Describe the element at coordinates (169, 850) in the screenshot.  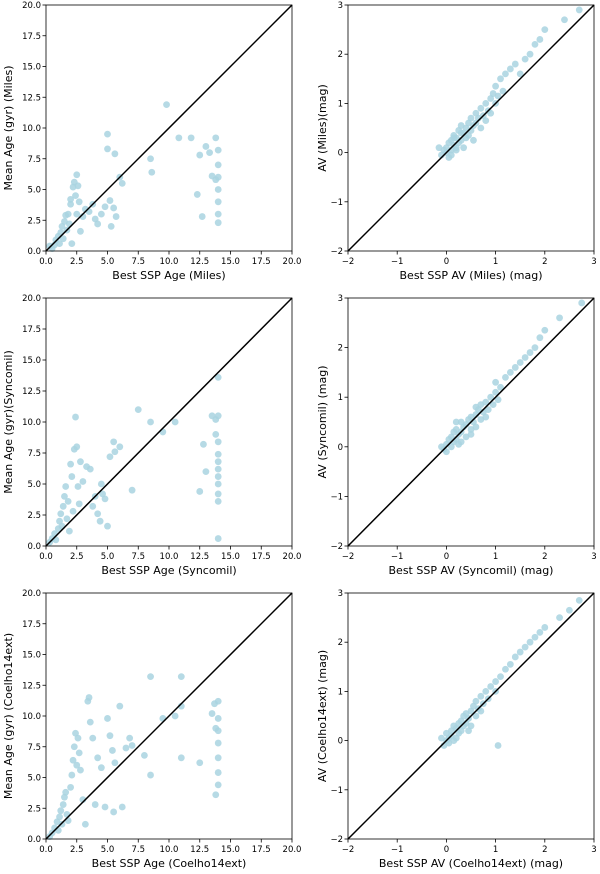
I see `x-tick-label: 10.0` at that location.